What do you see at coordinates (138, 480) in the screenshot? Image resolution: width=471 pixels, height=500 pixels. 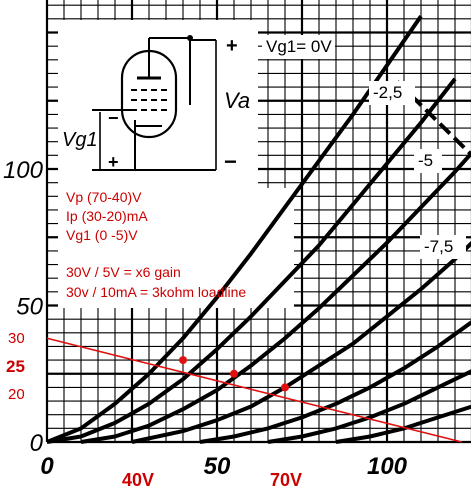 I see `voltage-marker-label: 40V` at bounding box center [138, 480].